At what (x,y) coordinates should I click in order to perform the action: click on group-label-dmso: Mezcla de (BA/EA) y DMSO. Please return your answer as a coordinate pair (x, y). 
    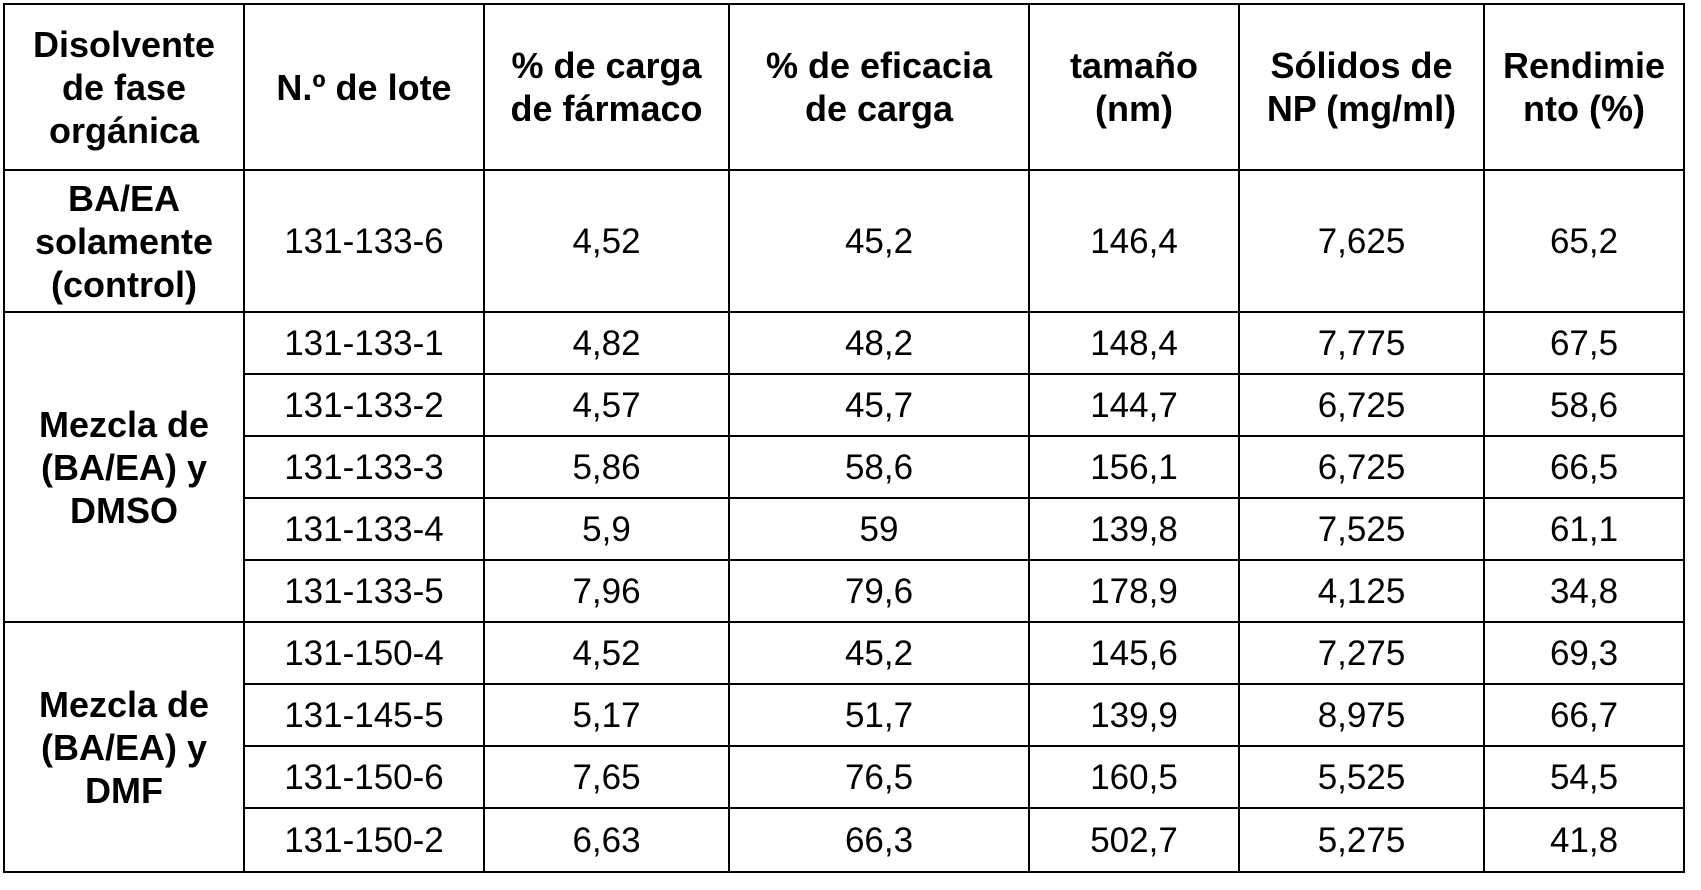
    Looking at the image, I should click on (124, 467).